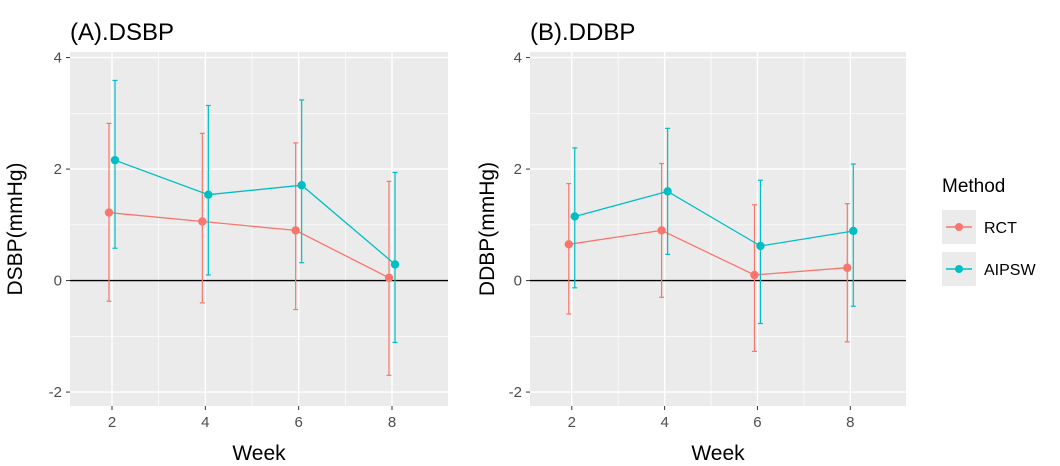  I want to click on y-axis-title-b: DDBP(mmHg), so click(487, 229).